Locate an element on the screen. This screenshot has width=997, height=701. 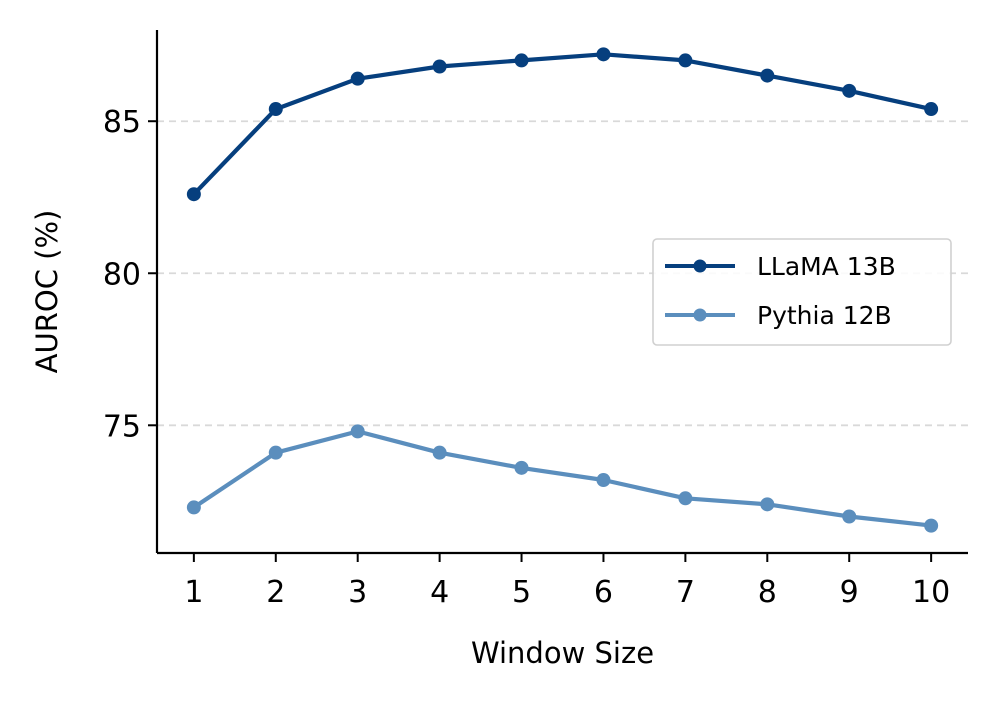
y-tick-label: 80 is located at coordinates (122, 274).